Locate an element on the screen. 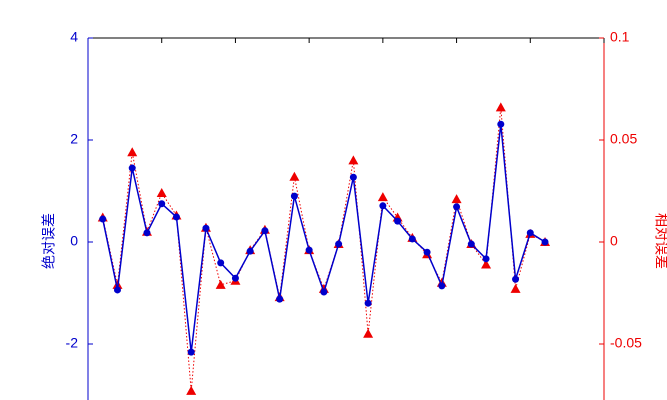 The image size is (667, 400). y2-tick-label: 0.1 is located at coordinates (620, 37).